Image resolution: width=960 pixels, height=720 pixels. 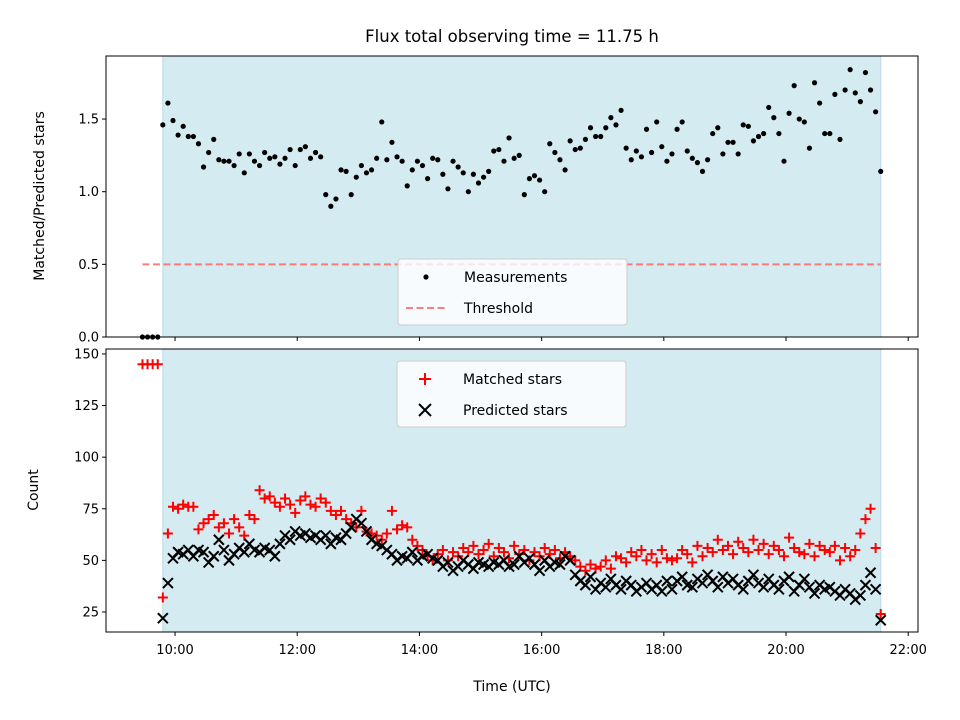 I want to click on xtick-label: 14:00, so click(x=419, y=650).